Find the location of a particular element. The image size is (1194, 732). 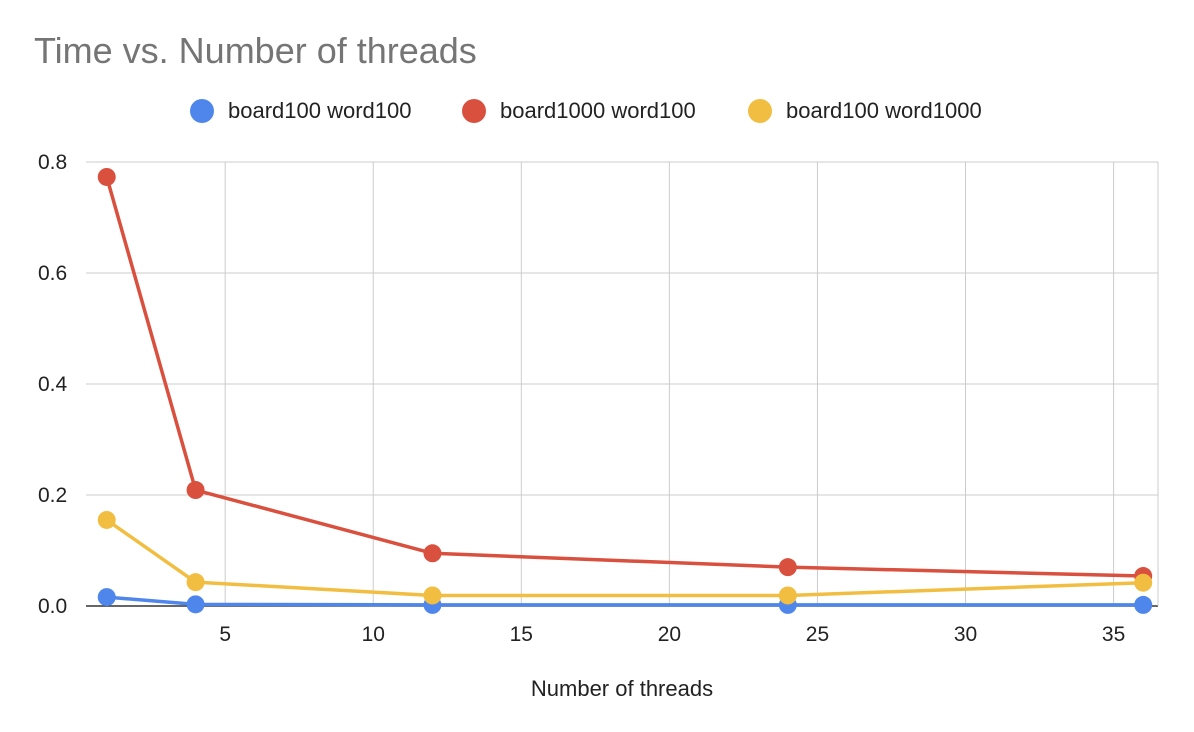

x-tick-label: 20 is located at coordinates (669, 634).